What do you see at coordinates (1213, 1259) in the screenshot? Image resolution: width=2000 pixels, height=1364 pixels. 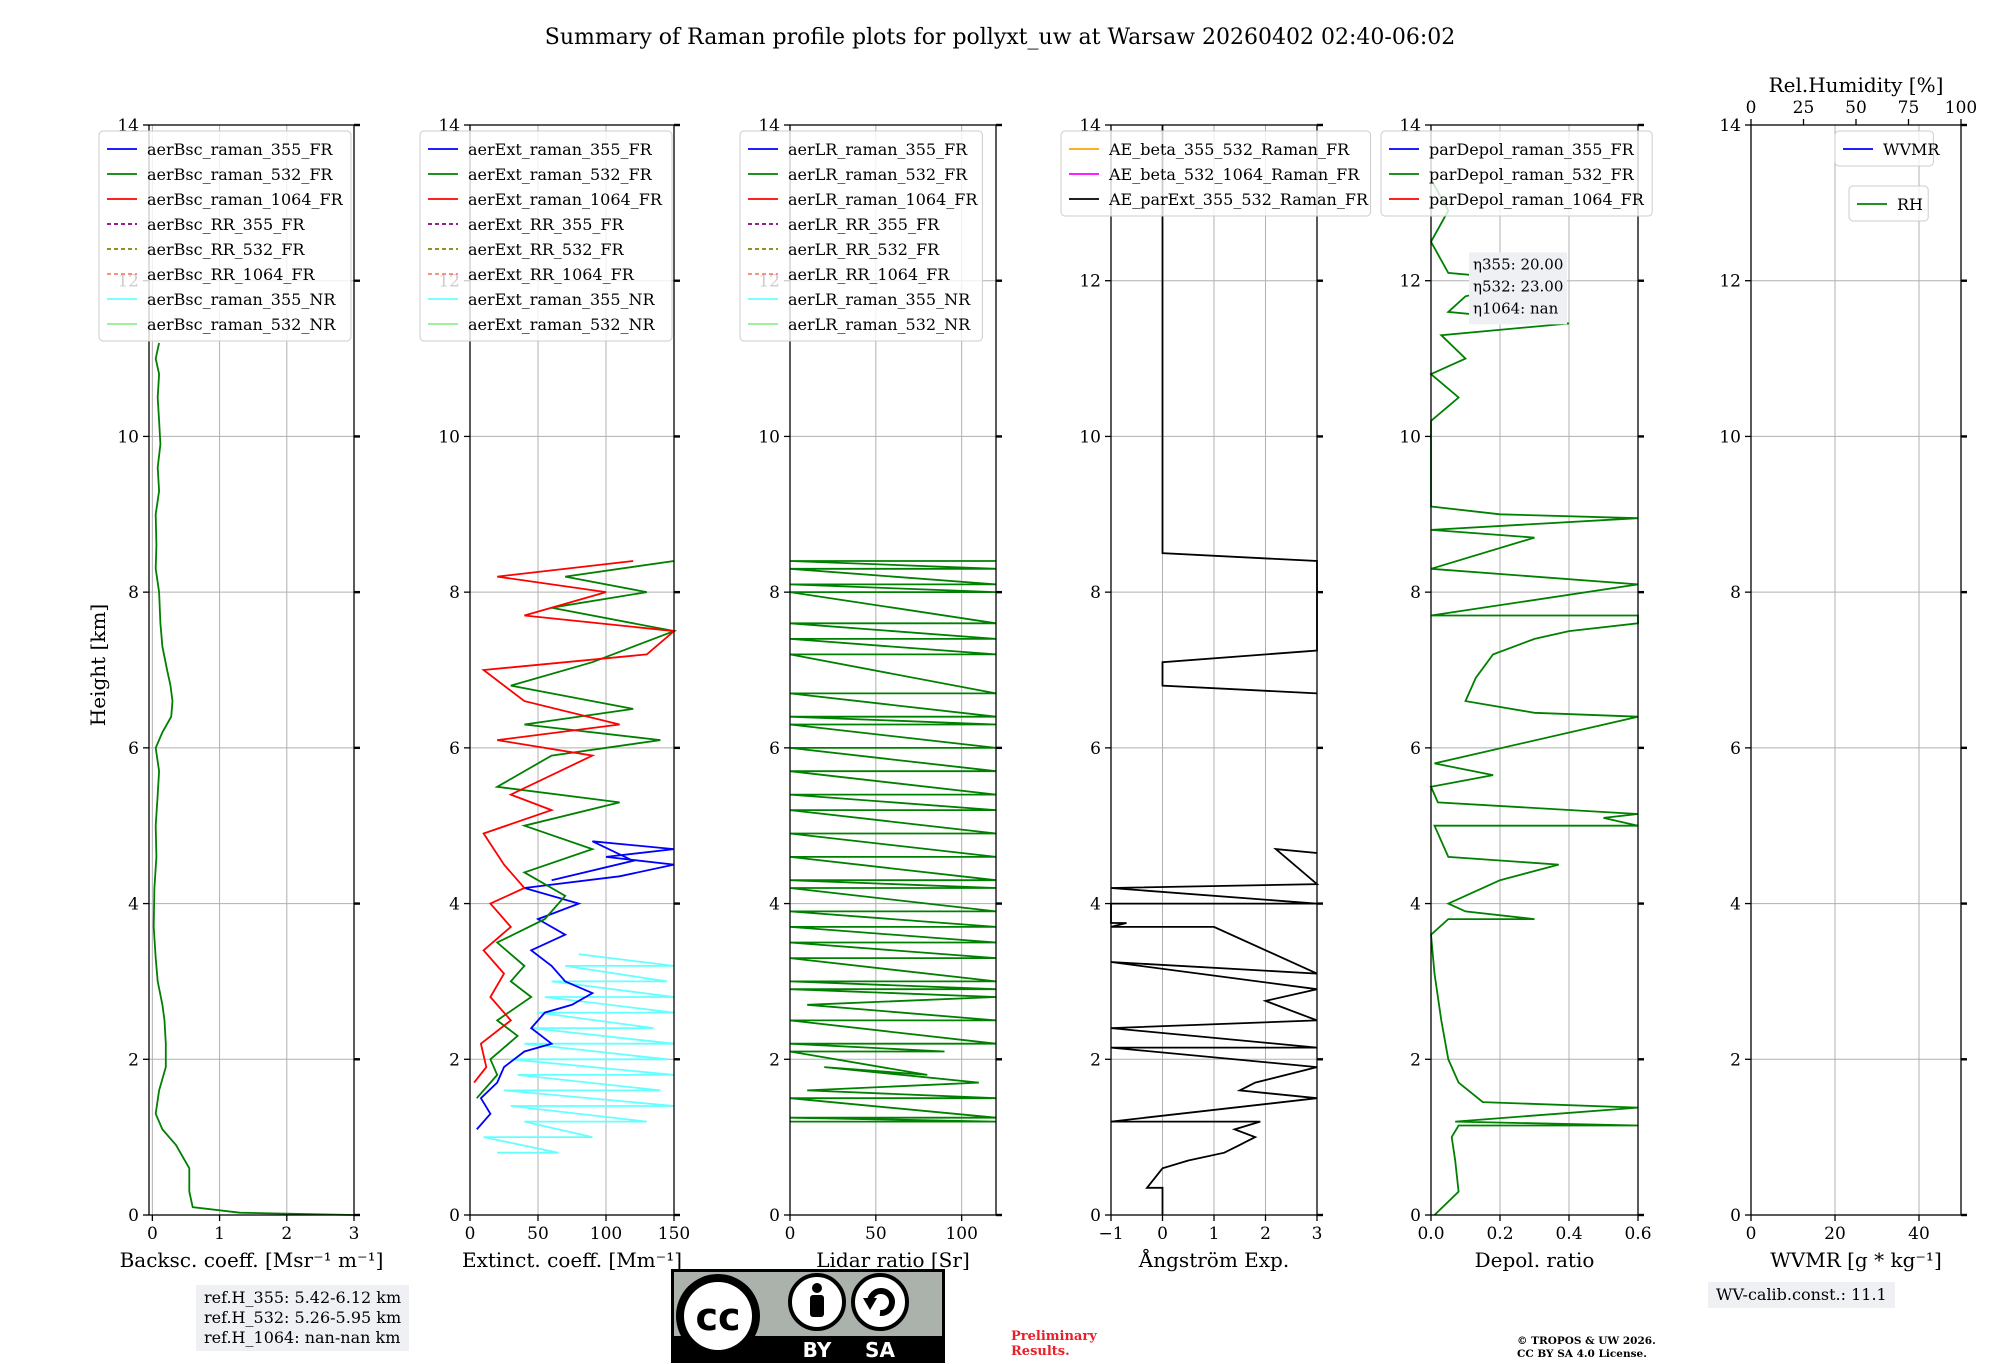 I see `x-axis-label: Ångström Exp.` at bounding box center [1213, 1259].